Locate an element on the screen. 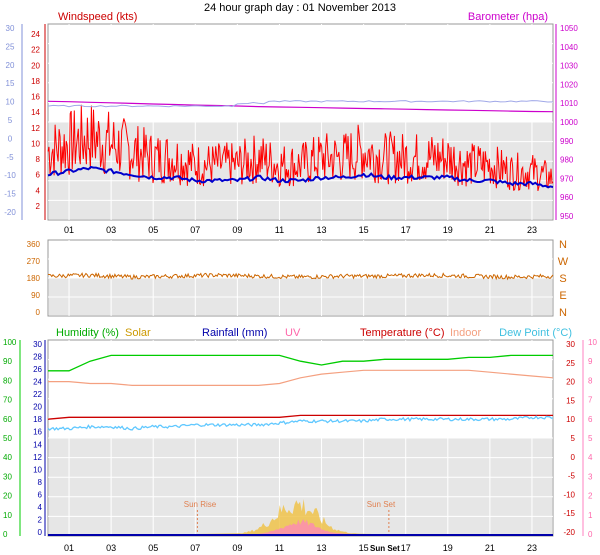  uv-tick: 4 is located at coordinates (590, 457).